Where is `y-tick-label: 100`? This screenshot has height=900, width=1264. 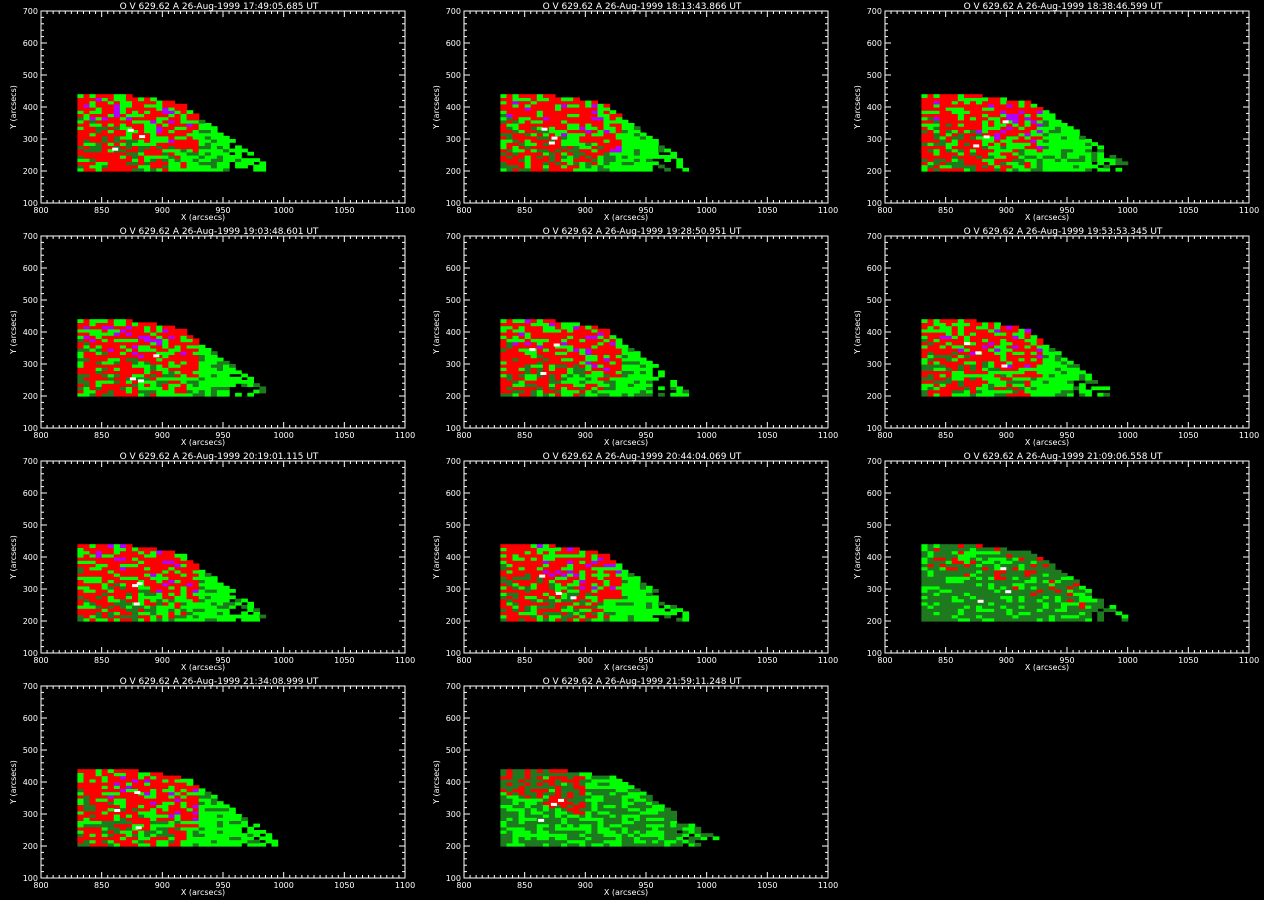 y-tick-label: 100 is located at coordinates (30, 428).